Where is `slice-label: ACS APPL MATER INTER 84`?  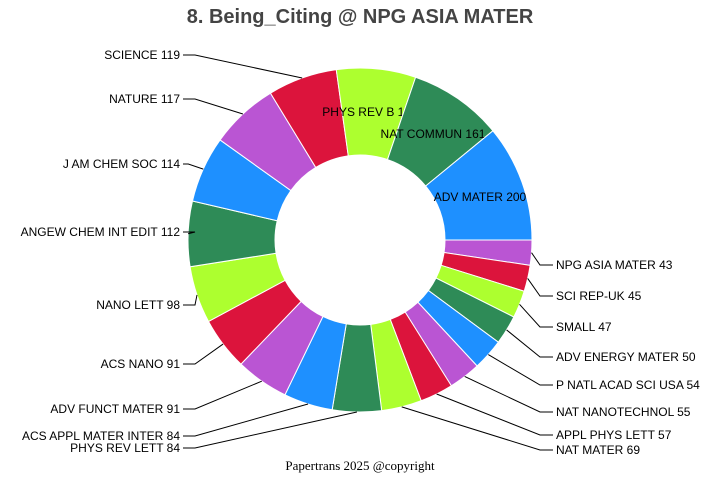 slice-label: ACS APPL MATER INTER 84 is located at coordinates (101, 436).